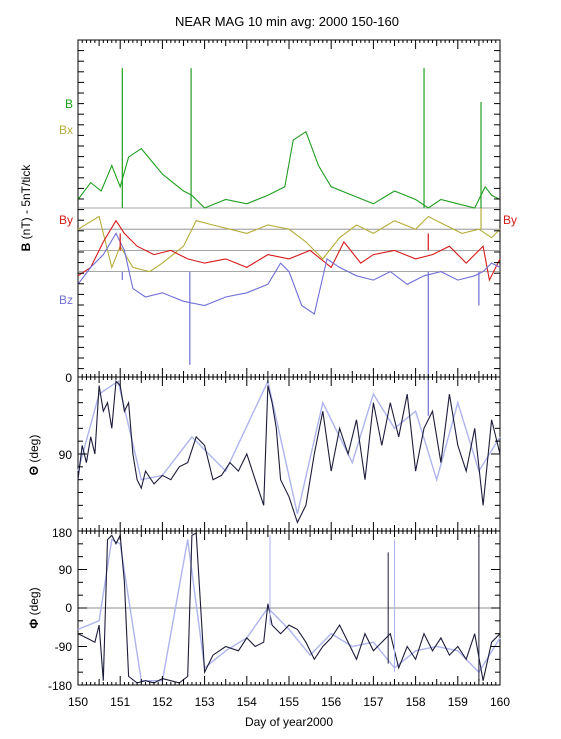 This screenshot has width=561, height=739. I want to click on b-zero-label: 0, so click(68, 378).